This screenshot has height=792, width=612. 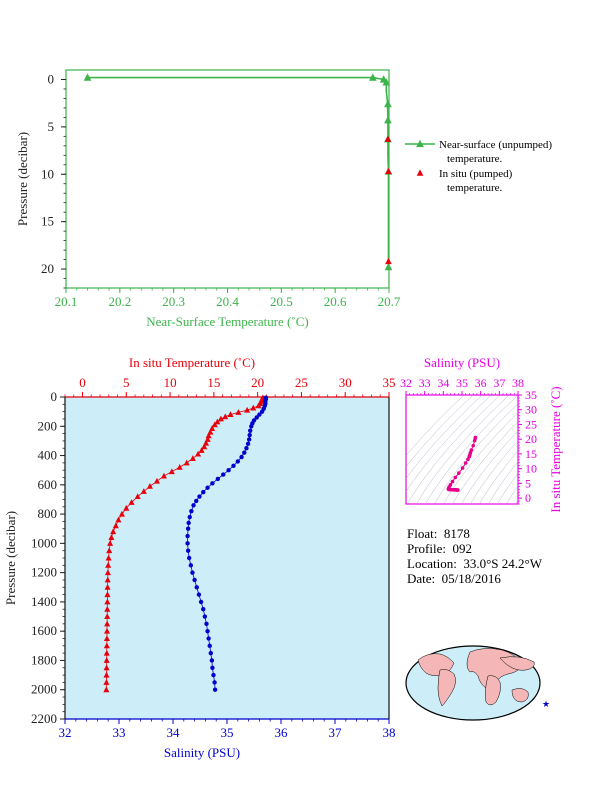 What do you see at coordinates (475, 159) in the screenshot?
I see `legend-label-near-surface-2: temperature.` at bounding box center [475, 159].